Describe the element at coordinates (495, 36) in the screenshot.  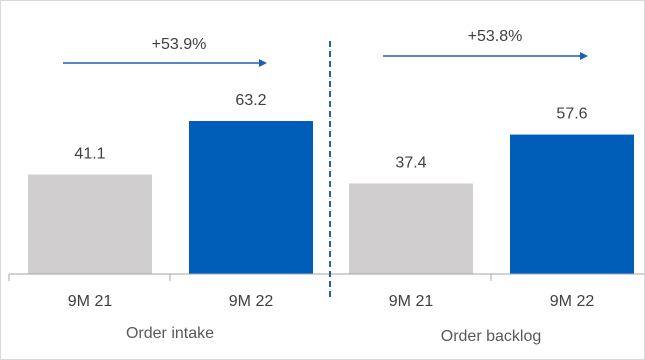
I see `growth-label: +53.8%` at that location.